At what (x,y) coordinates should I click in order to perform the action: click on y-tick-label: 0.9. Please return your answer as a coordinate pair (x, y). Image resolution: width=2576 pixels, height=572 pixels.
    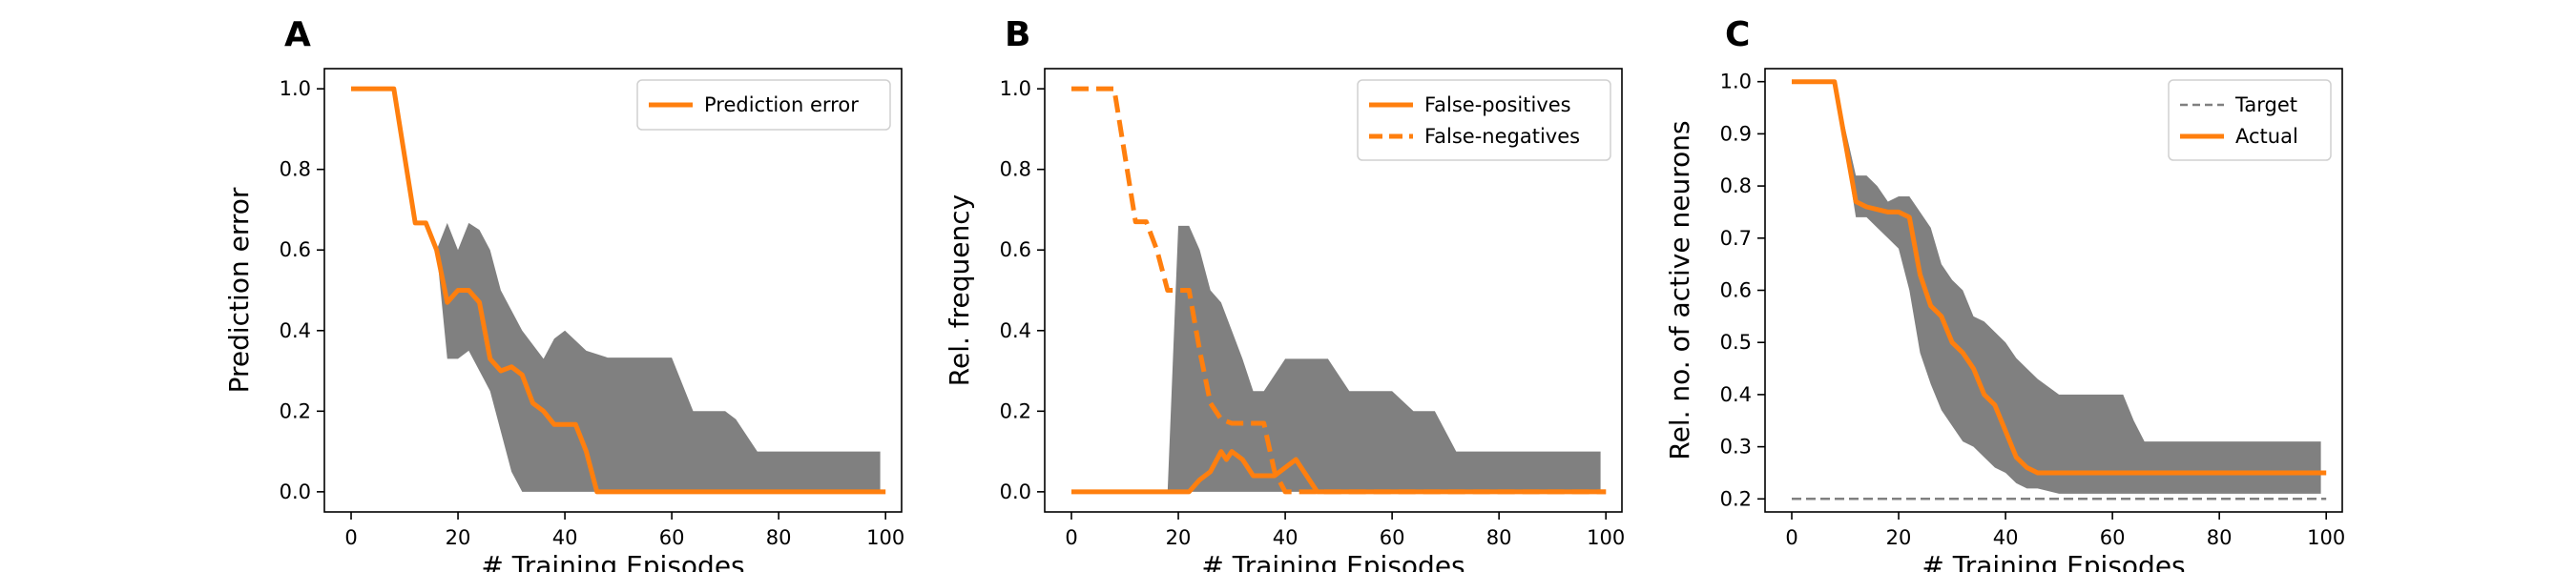
    Looking at the image, I should click on (1736, 133).